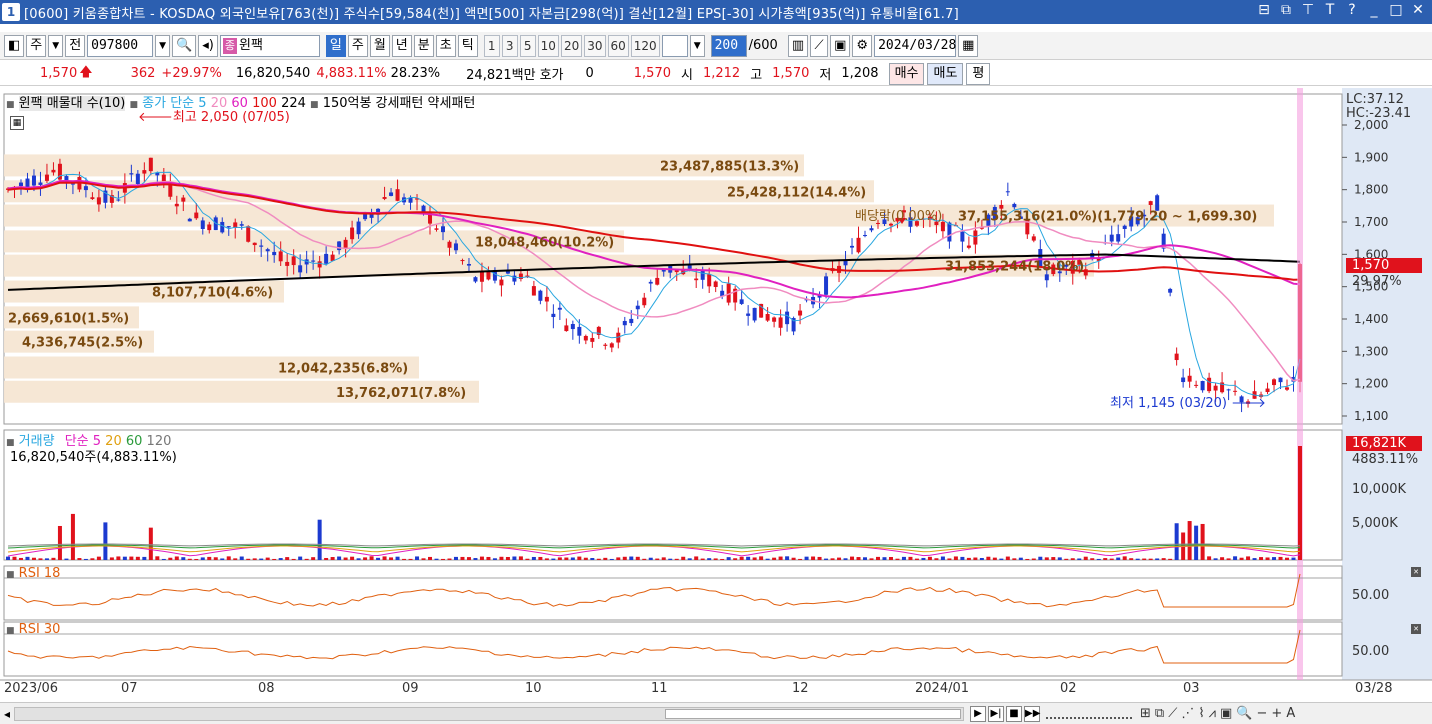  Describe the element at coordinates (645, 45) in the screenshot. I see `minute-option-120: 120` at that location.